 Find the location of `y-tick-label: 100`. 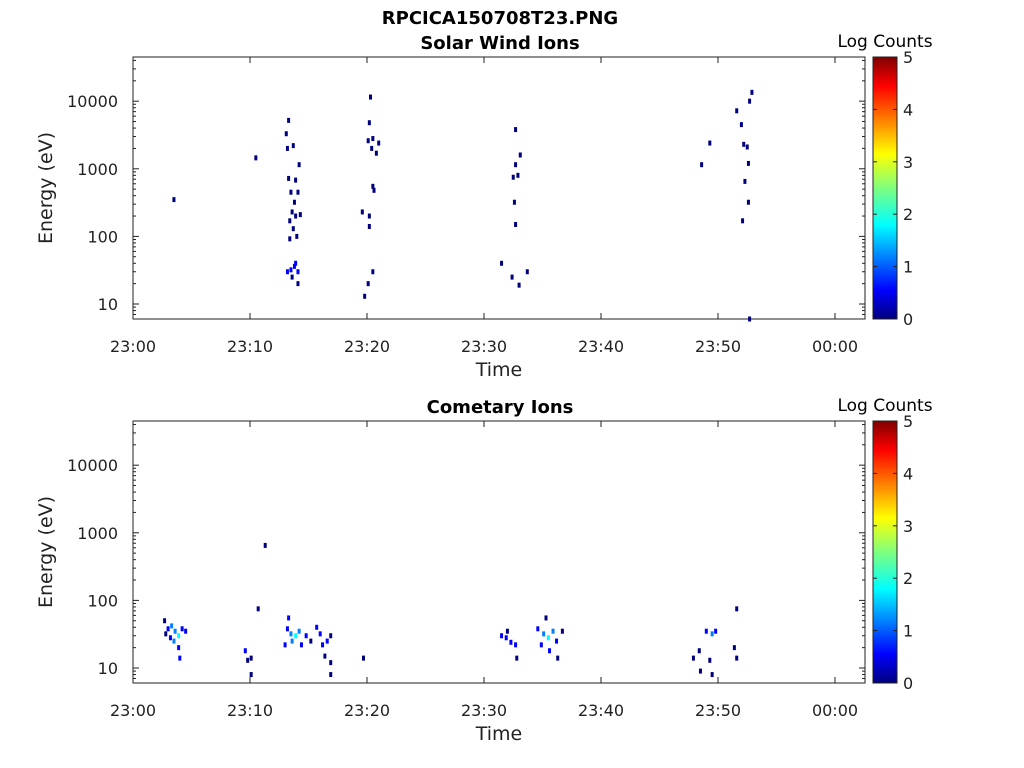

y-tick-label: 100 is located at coordinates (102, 600).